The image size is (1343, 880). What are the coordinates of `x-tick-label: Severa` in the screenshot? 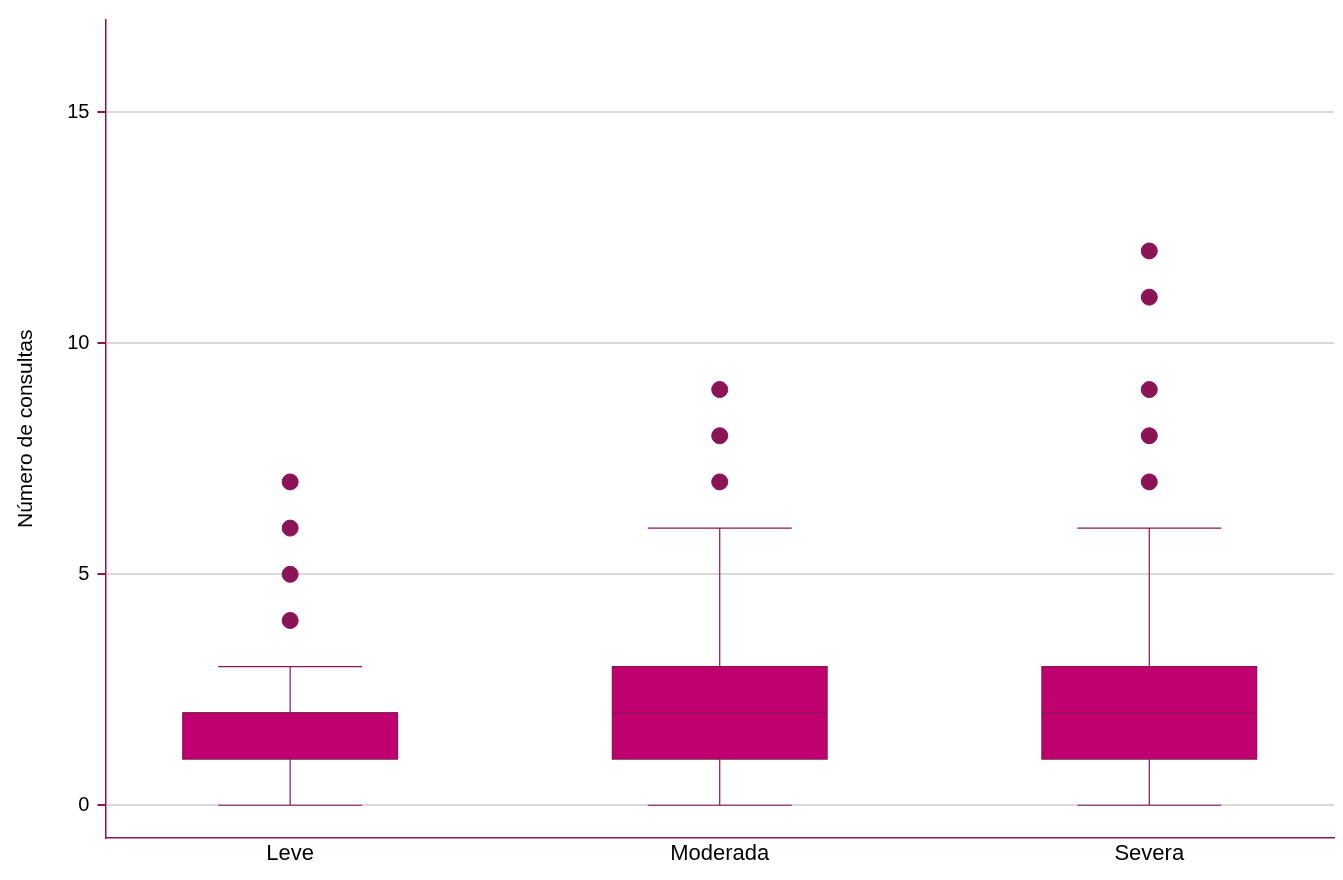 It's located at (1149, 852).